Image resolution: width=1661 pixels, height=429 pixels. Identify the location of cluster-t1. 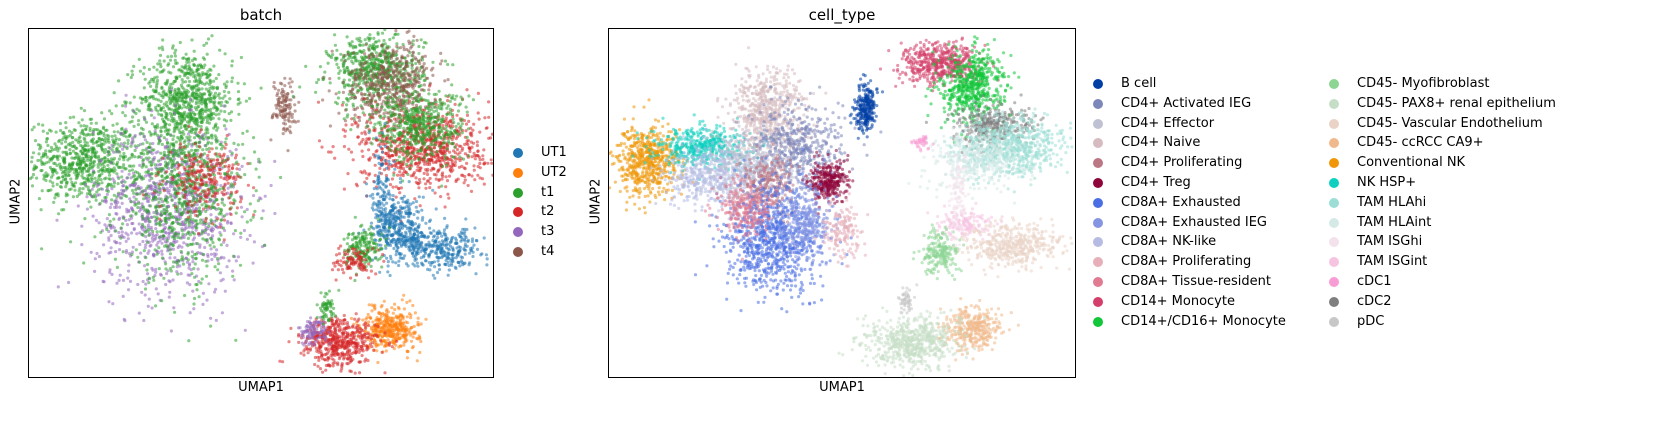
(189, 196).